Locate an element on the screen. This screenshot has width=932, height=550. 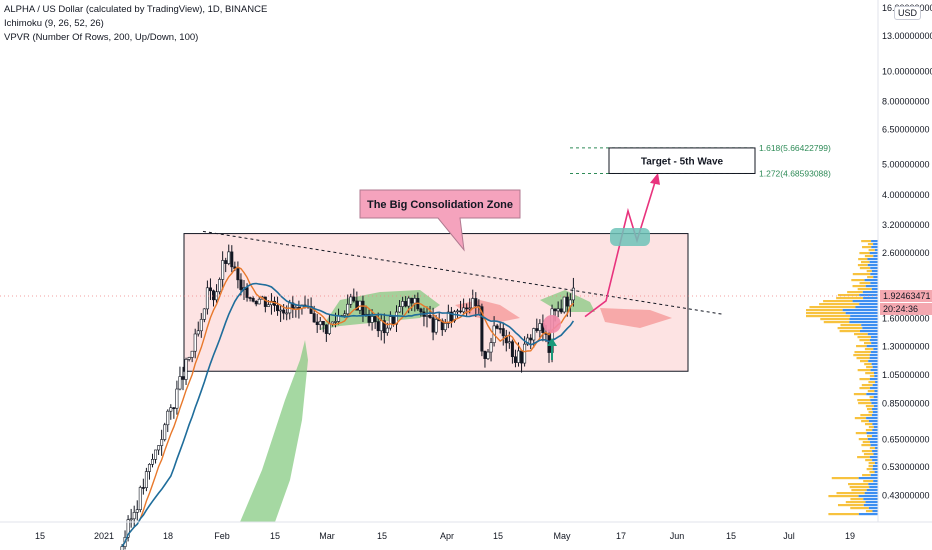
price-tick-label: 0.85000000 is located at coordinates (906, 404).